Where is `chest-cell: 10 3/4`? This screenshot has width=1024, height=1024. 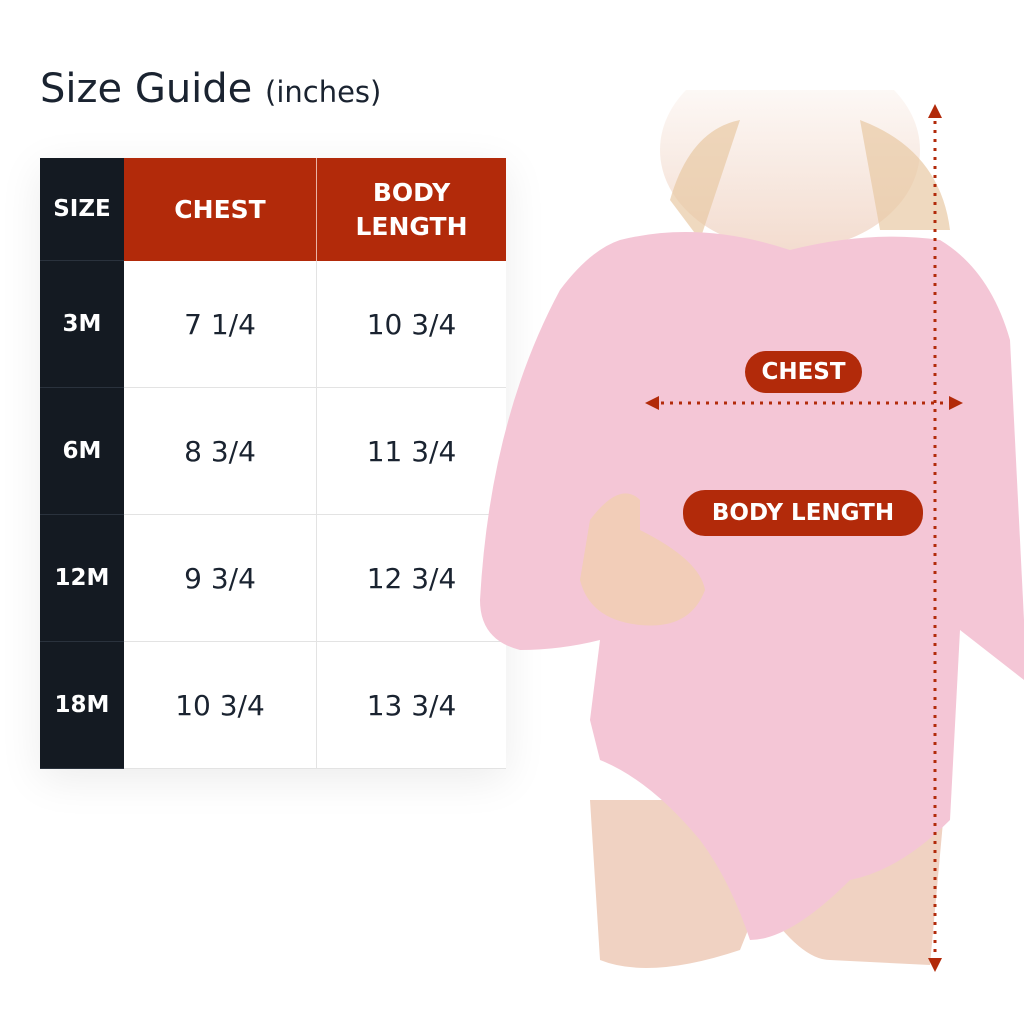
chest-cell: 10 3/4 is located at coordinates (220, 705).